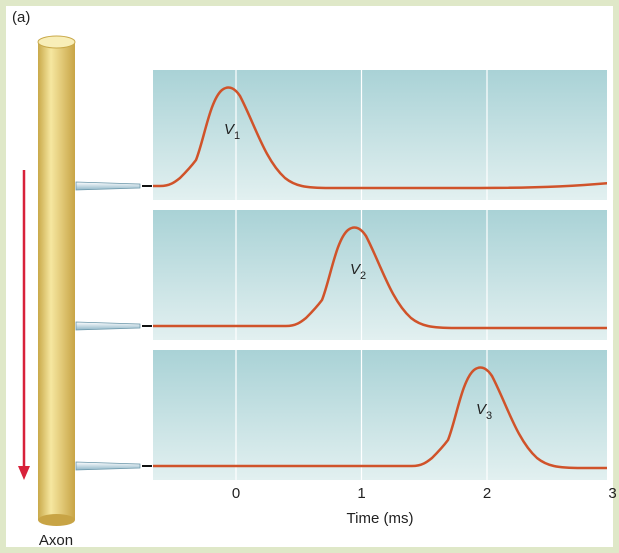 This screenshot has width=619, height=553. Describe the element at coordinates (56, 281) in the screenshot. I see `axon` at that location.